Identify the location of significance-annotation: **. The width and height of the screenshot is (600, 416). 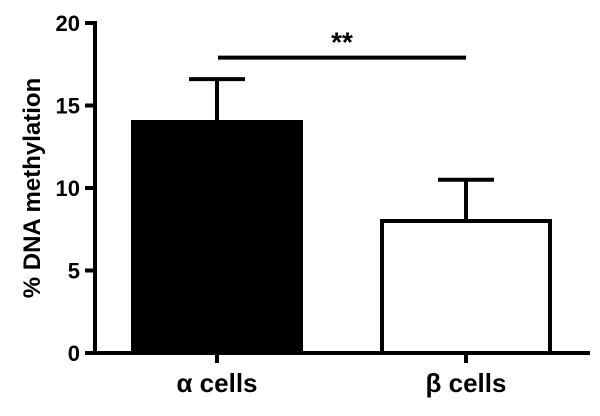
(342, 43).